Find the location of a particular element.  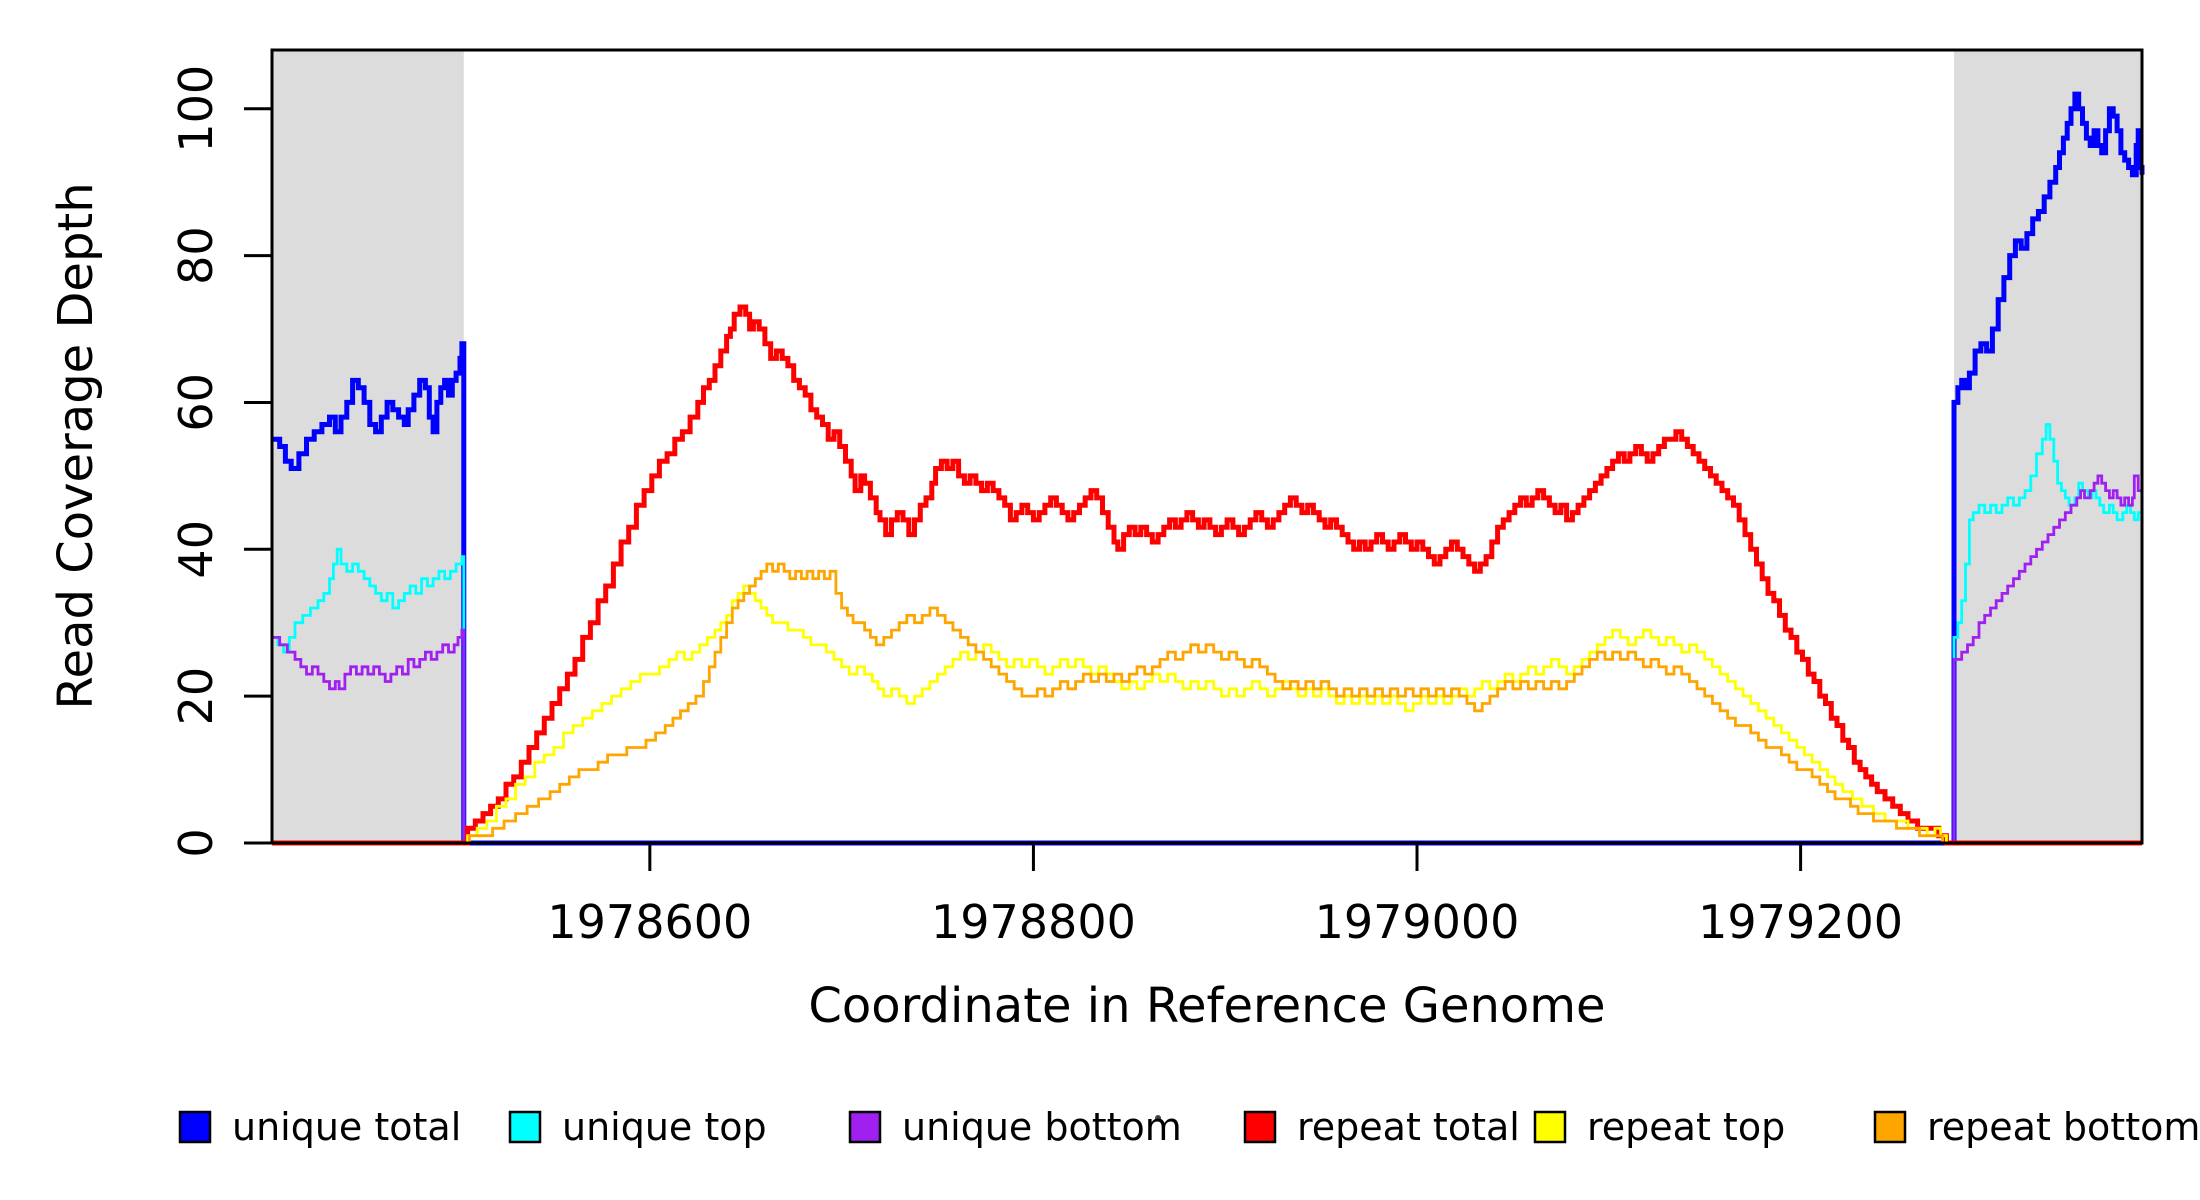

legend-label: unique total is located at coordinates (346, 1127).